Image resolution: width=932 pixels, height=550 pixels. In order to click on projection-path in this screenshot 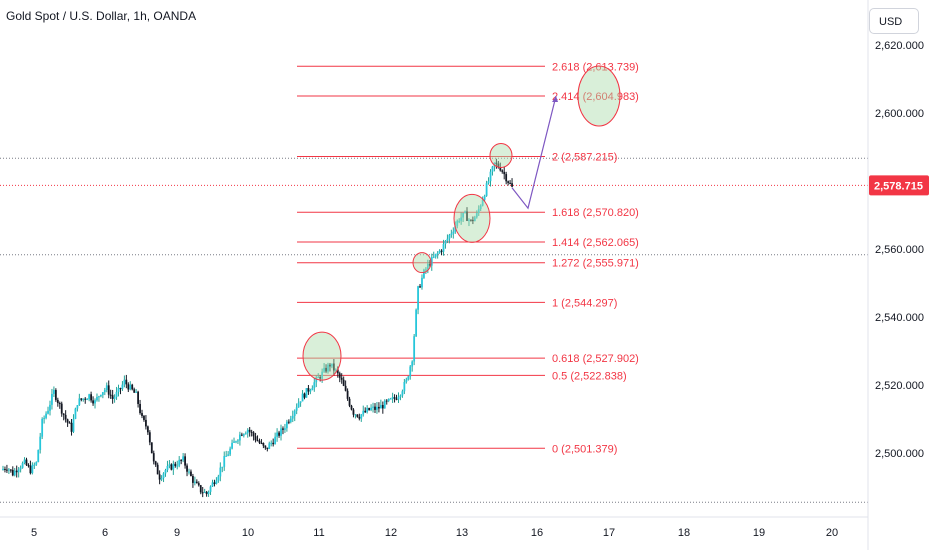, I will do `click(534, 152)`.